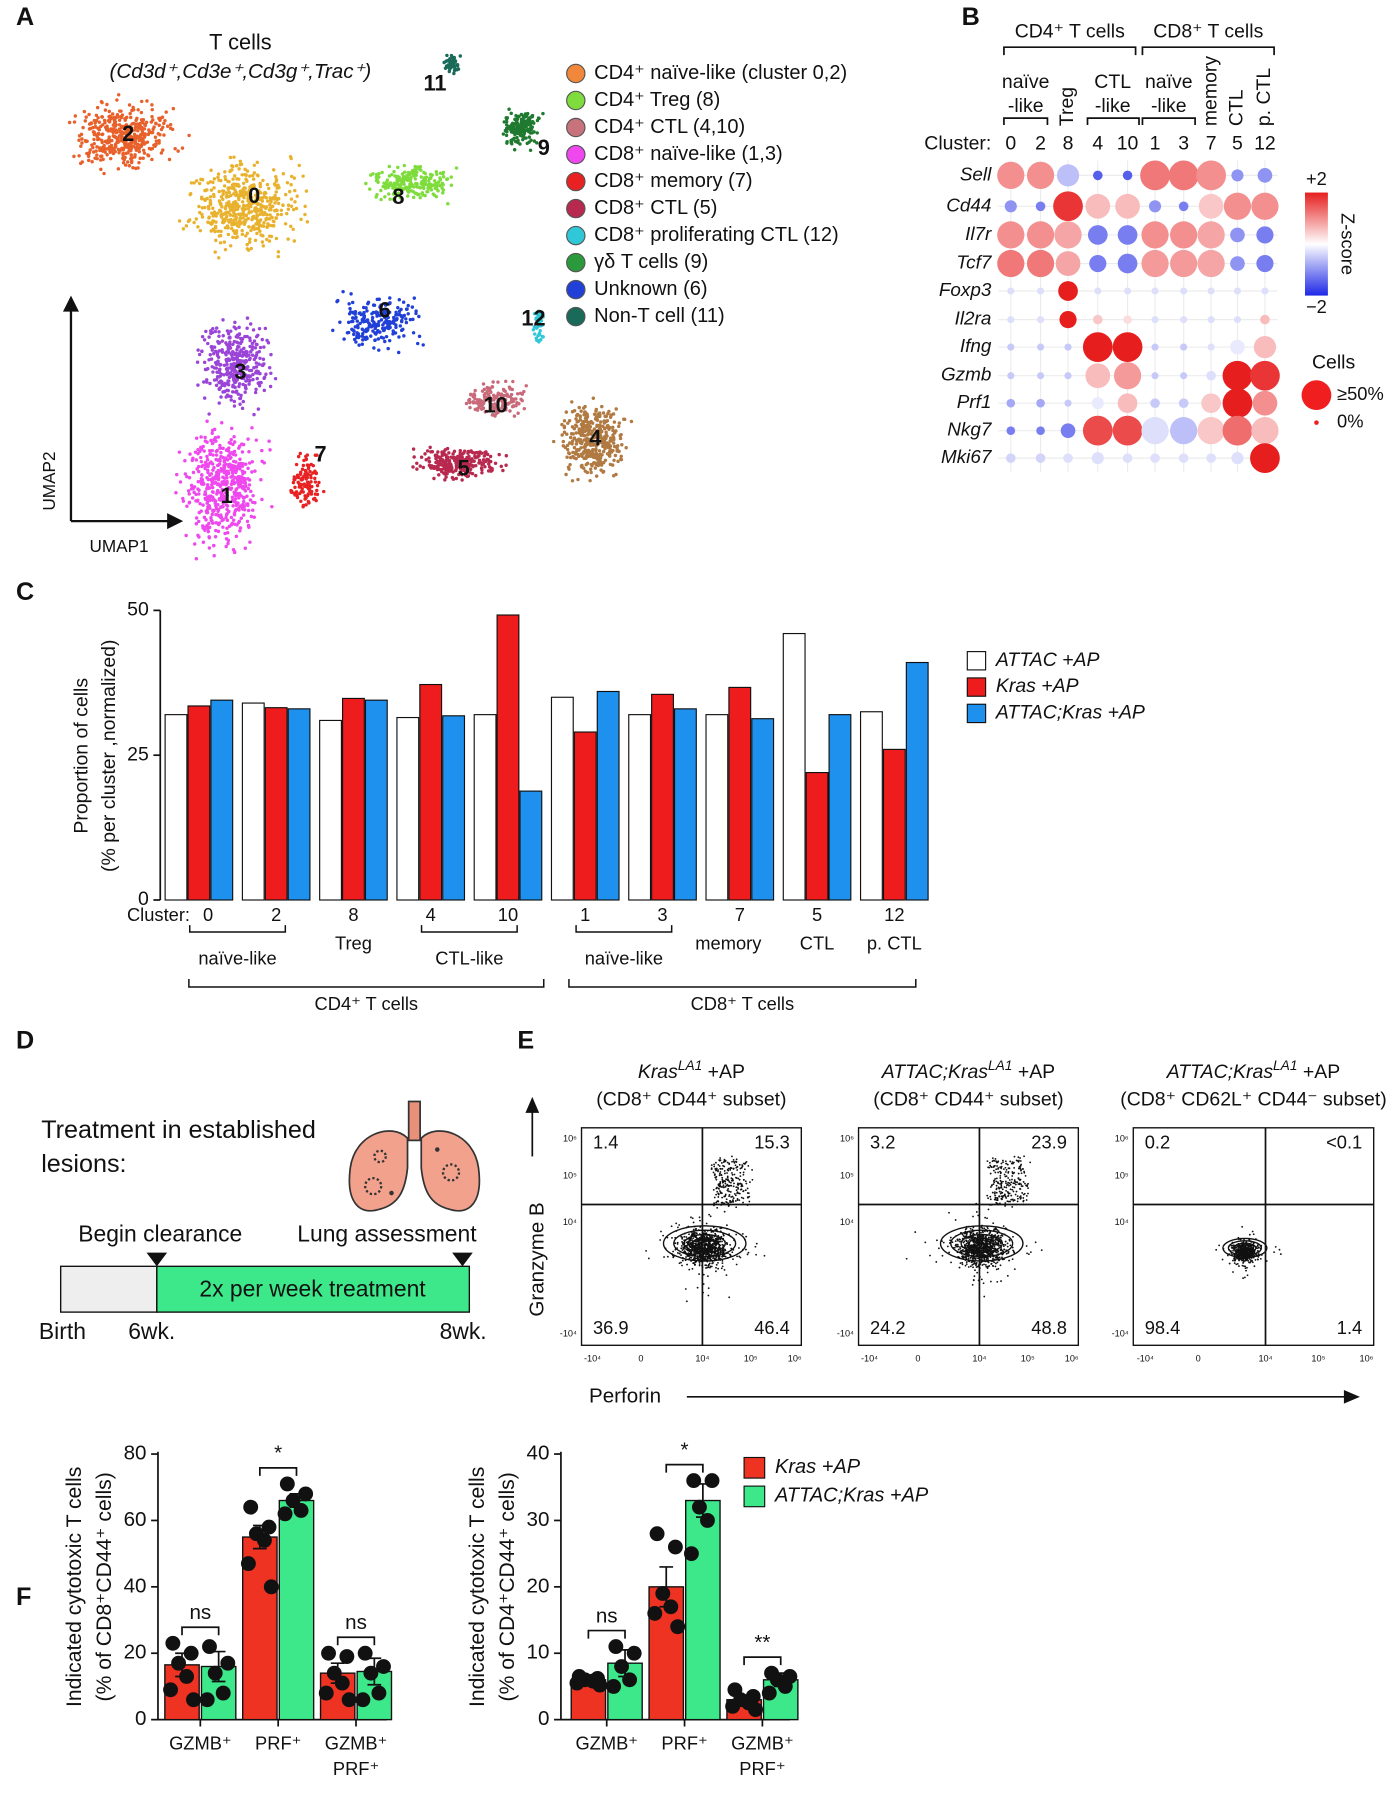 The height and width of the screenshot is (1800, 1392). Describe the element at coordinates (817, 914) in the screenshot. I see `category-label: 5` at that location.